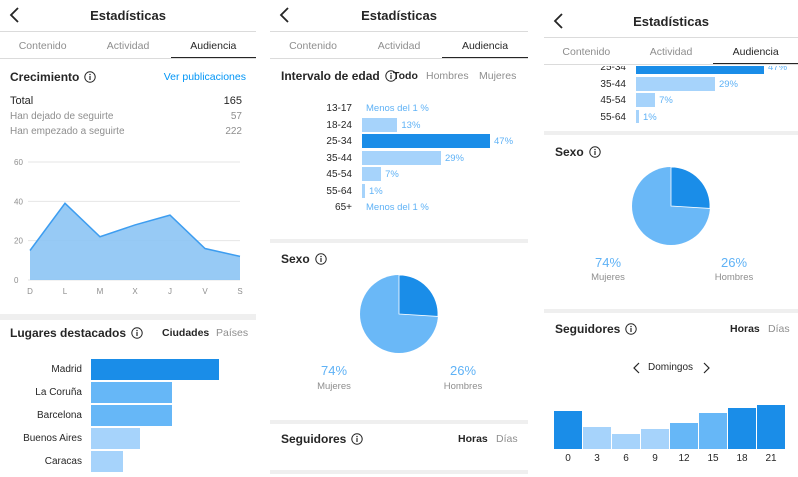  I want to click on followers-title-text: Seguidores, so click(588, 329).